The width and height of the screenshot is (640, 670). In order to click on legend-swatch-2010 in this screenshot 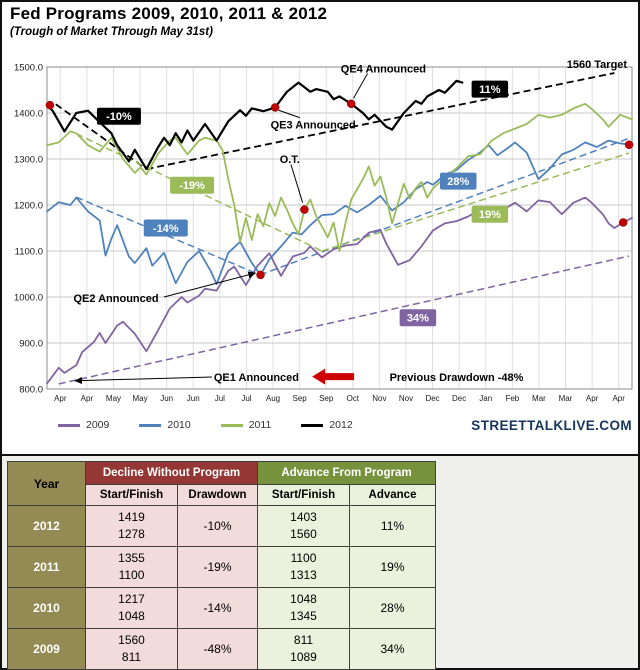, I will do `click(150, 425)`.